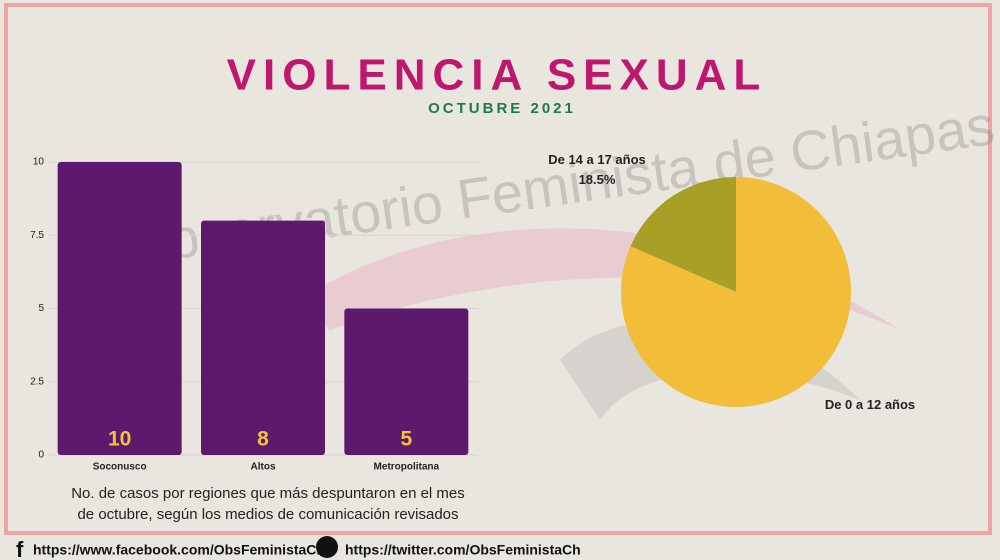  Describe the element at coordinates (600, 279) in the screenshot. I see `decoration` at that location.